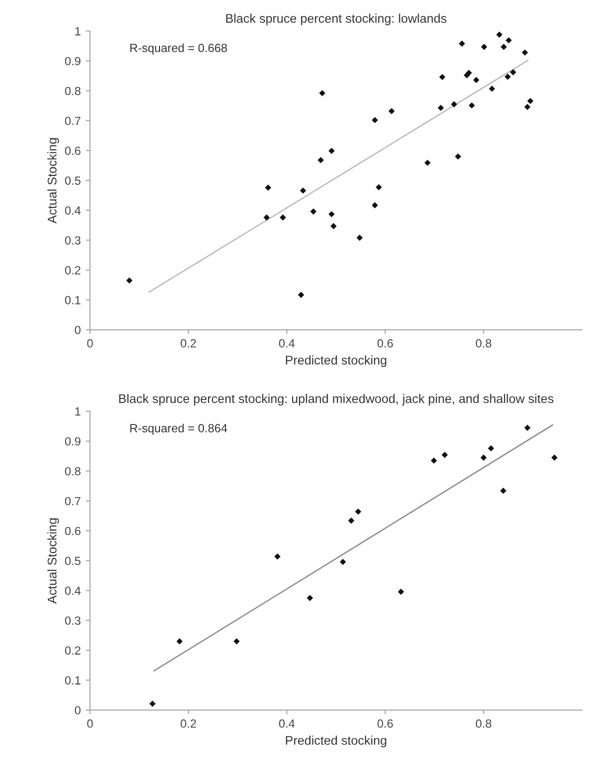  Describe the element at coordinates (336, 400) in the screenshot. I see `chart-title: Black spruce percent stocking: upland mixedwood, jack pine, and shallow sites` at that location.